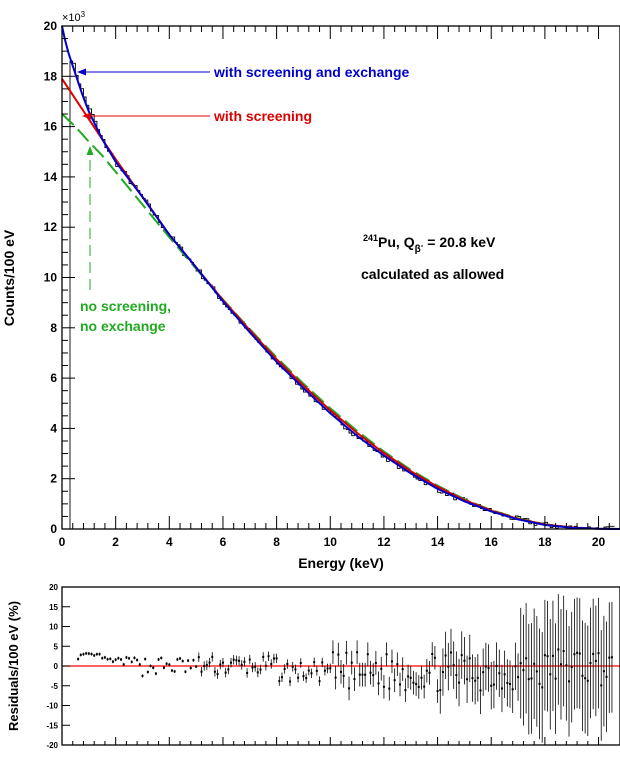 The height and width of the screenshot is (759, 620). Describe the element at coordinates (74, 17) in the screenshot. I see `y-multiplier: ×10³` at that location.